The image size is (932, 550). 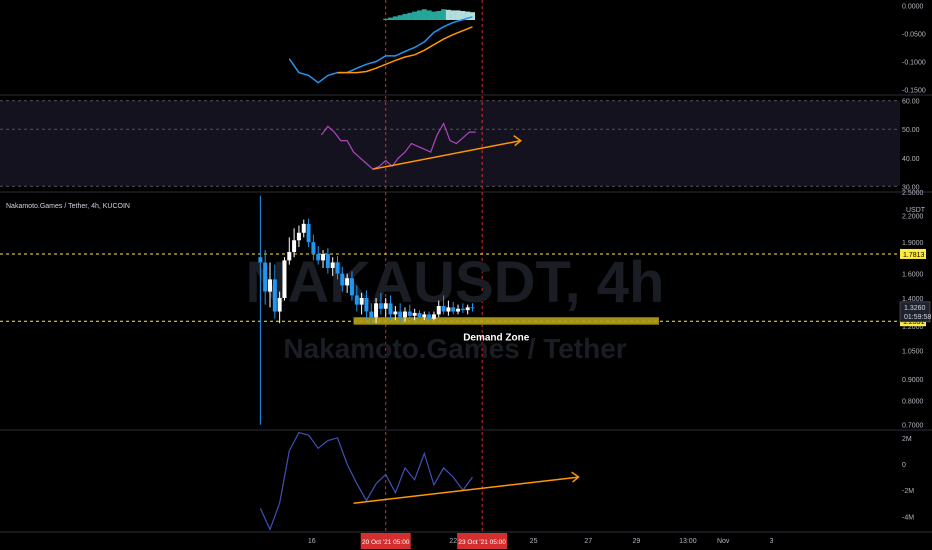 I want to click on rsi-trend-arrowhead, so click(x=517, y=141).